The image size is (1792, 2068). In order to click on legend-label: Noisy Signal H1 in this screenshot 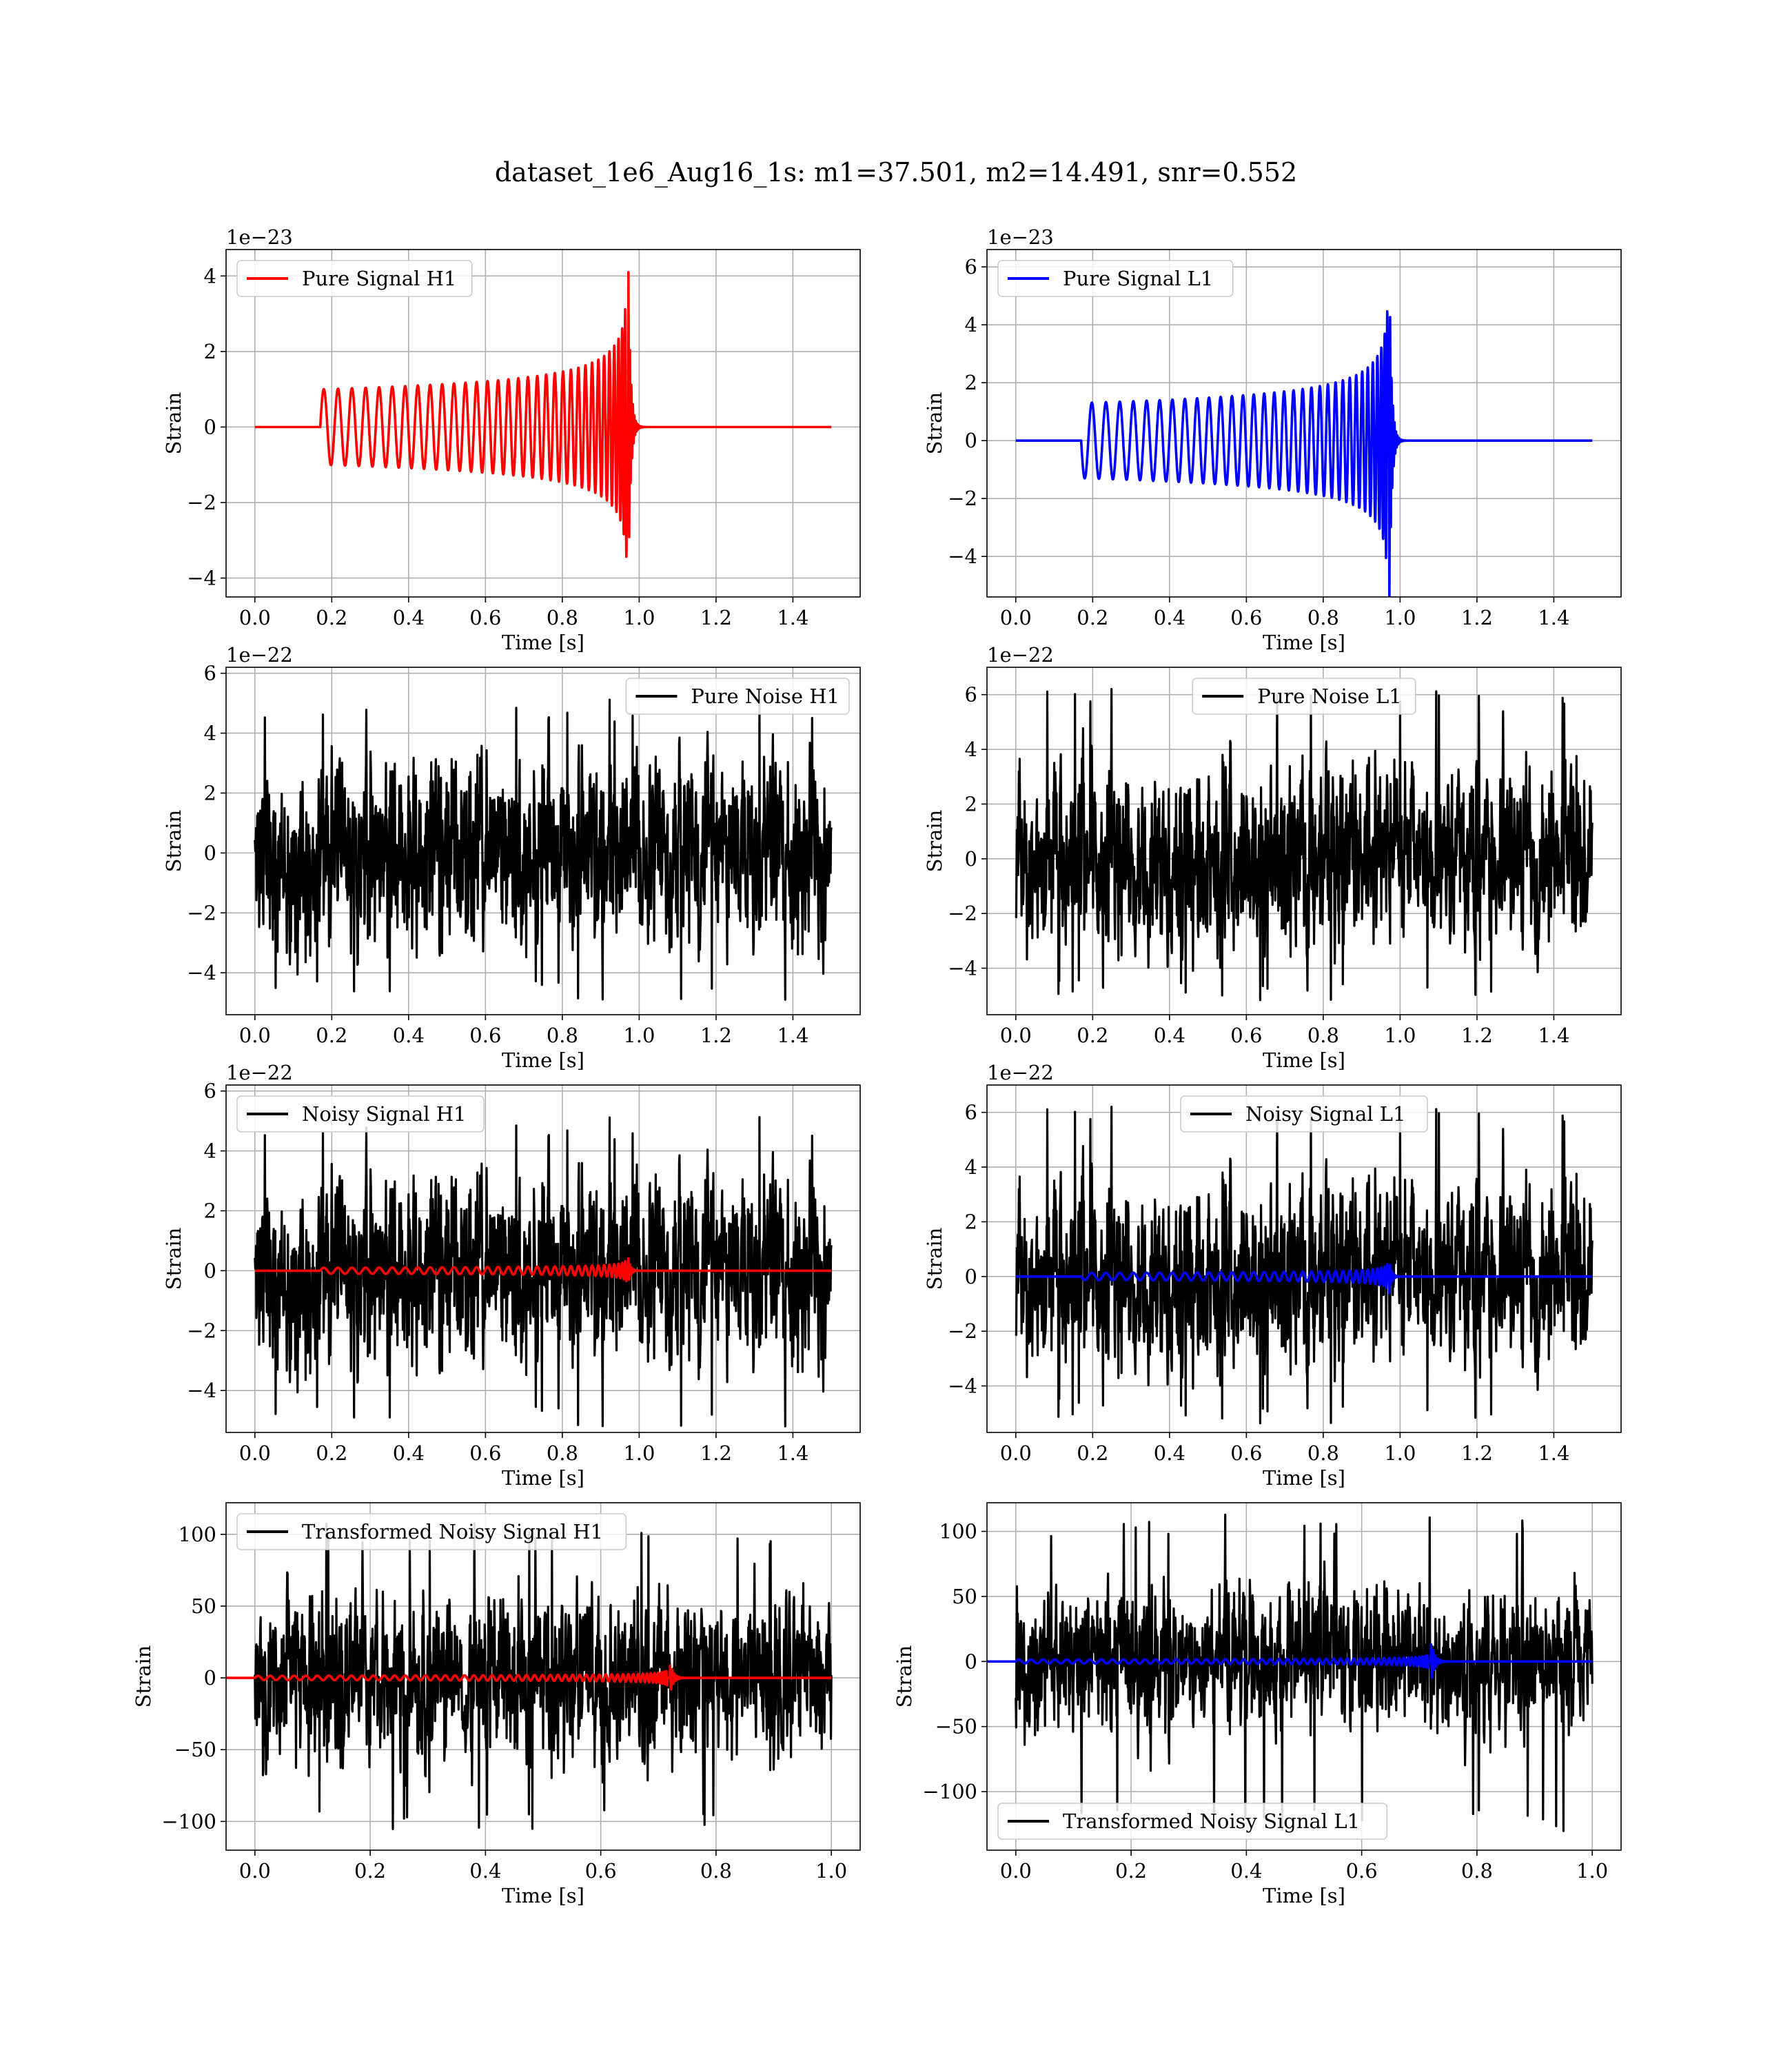, I will do `click(384, 1114)`.